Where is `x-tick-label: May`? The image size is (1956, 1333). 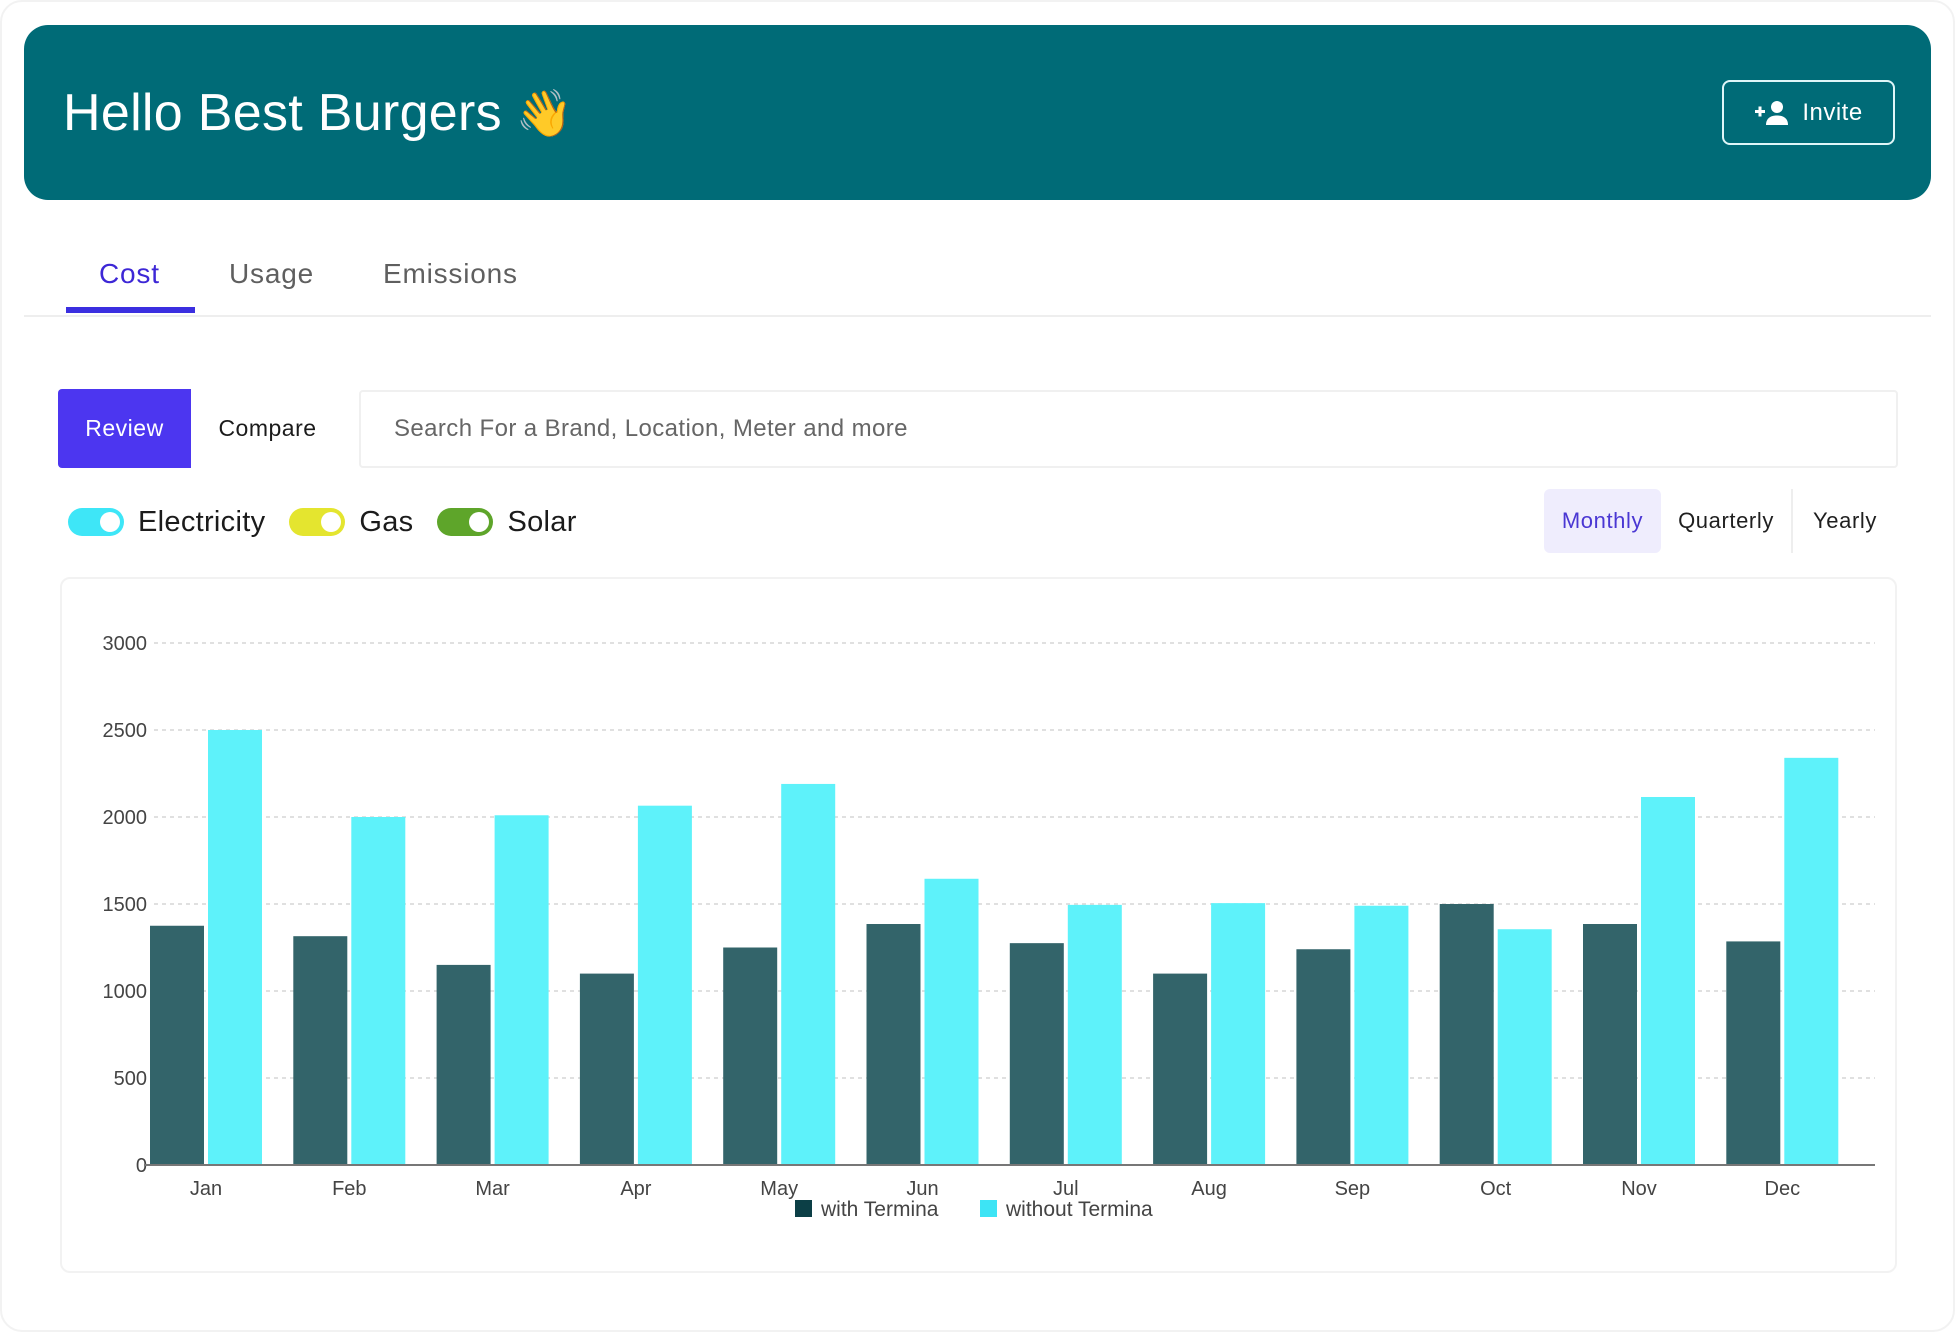
x-tick-label: May is located at coordinates (779, 1189).